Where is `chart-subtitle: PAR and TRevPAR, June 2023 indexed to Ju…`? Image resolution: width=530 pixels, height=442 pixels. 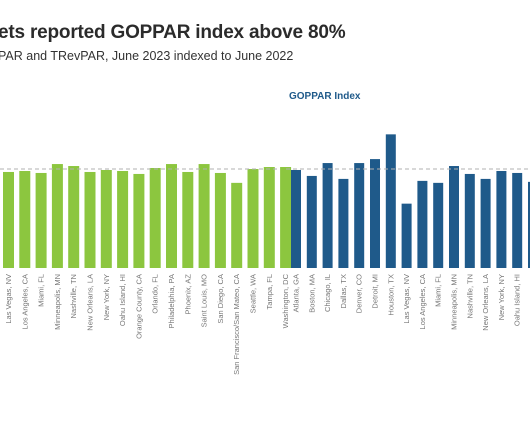 chart-subtitle: PAR and TRevPAR, June 2023 indexed to Ju… is located at coordinates (147, 56).